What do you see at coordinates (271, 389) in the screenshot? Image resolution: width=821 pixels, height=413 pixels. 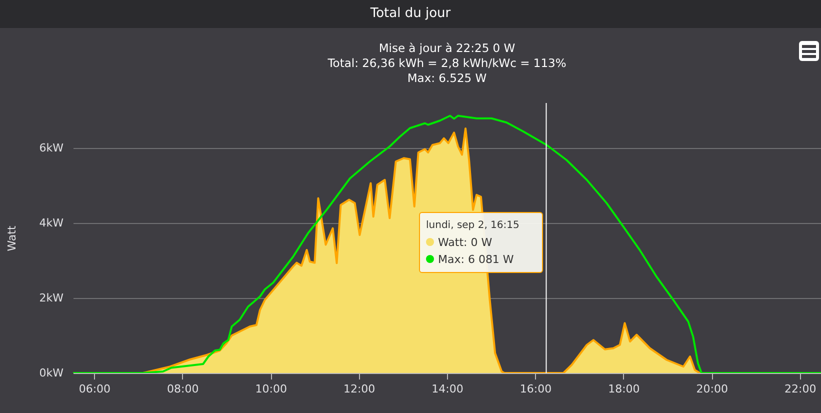 I see `x-tick-label: 10:00` at bounding box center [271, 389].